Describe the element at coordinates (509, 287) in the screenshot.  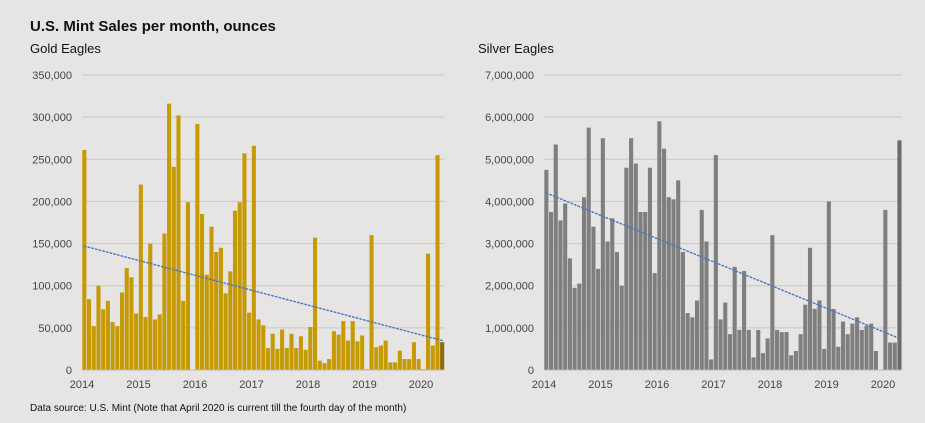
I see `y-tick-label: 2,000,000` at that location.